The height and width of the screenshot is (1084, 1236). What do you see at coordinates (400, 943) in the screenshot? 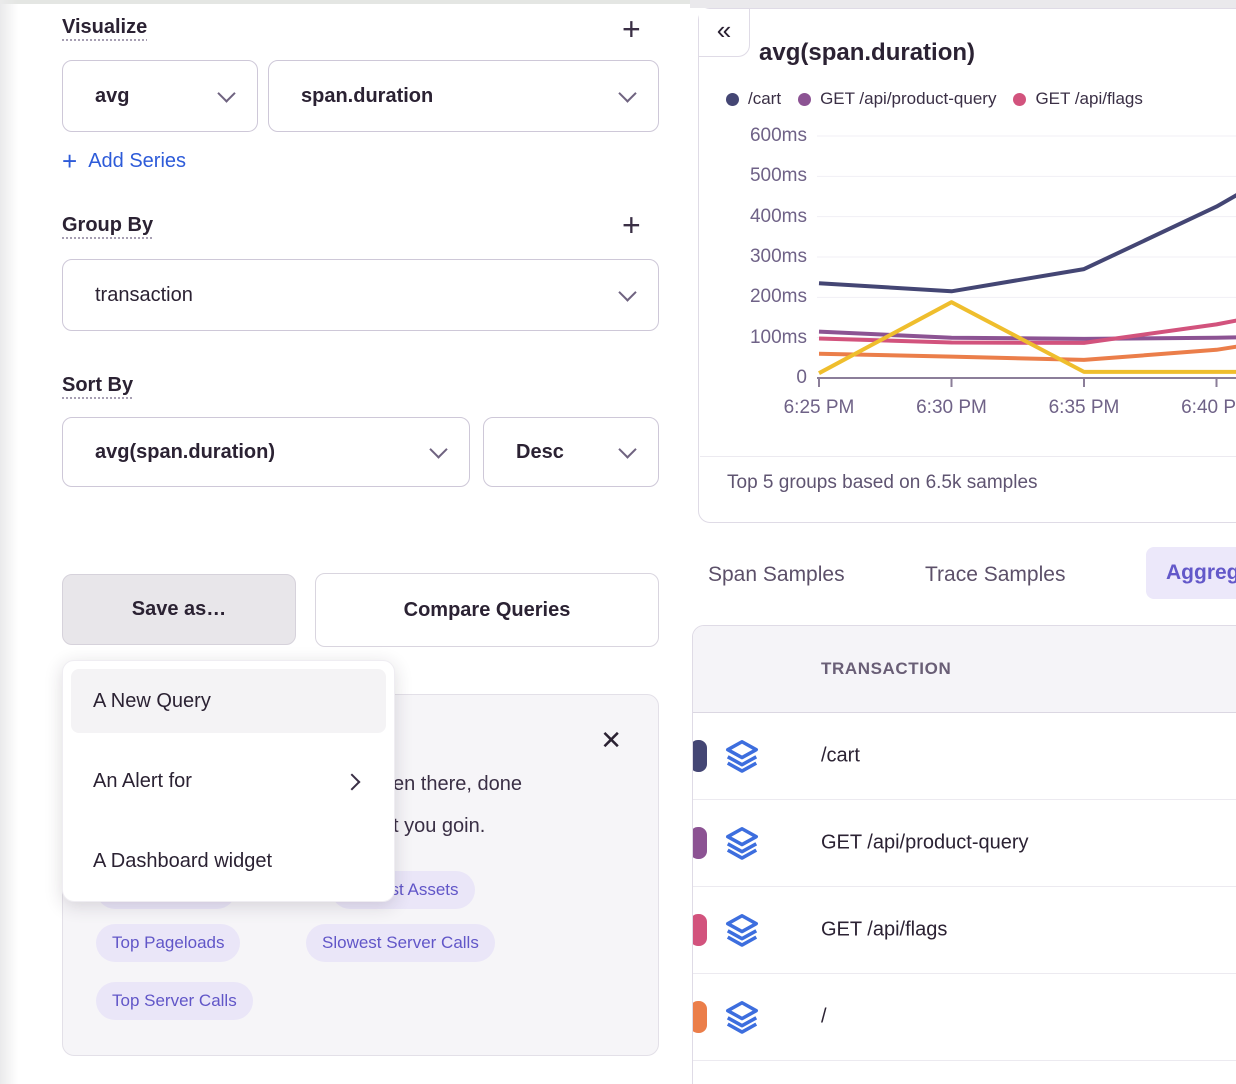
I see `suggested-query-pill: Slowest Server Calls` at bounding box center [400, 943].